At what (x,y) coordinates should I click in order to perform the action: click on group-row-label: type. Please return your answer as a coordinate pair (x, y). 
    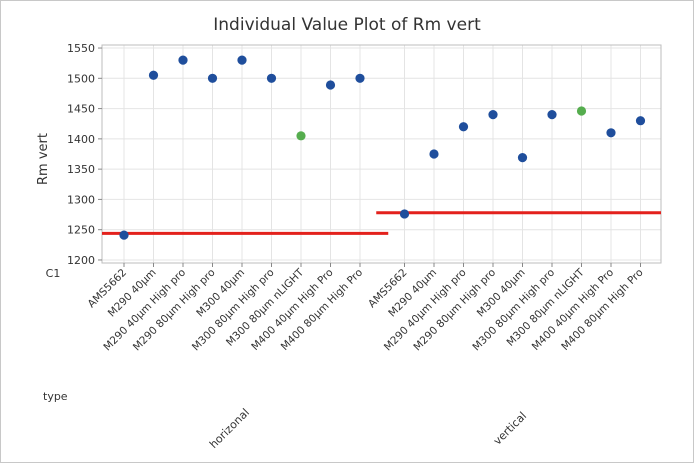
    Looking at the image, I should click on (55, 396).